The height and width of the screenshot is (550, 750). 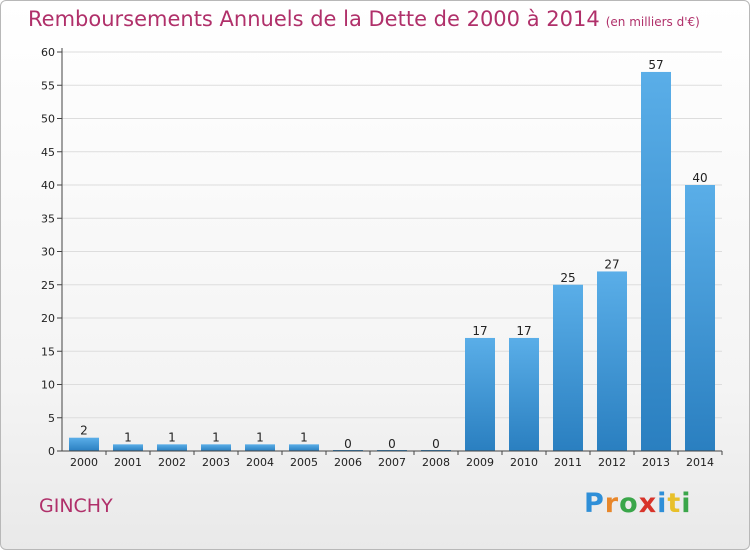 What do you see at coordinates (524, 462) in the screenshot?
I see `x-tick-label-2010: 2010` at bounding box center [524, 462].